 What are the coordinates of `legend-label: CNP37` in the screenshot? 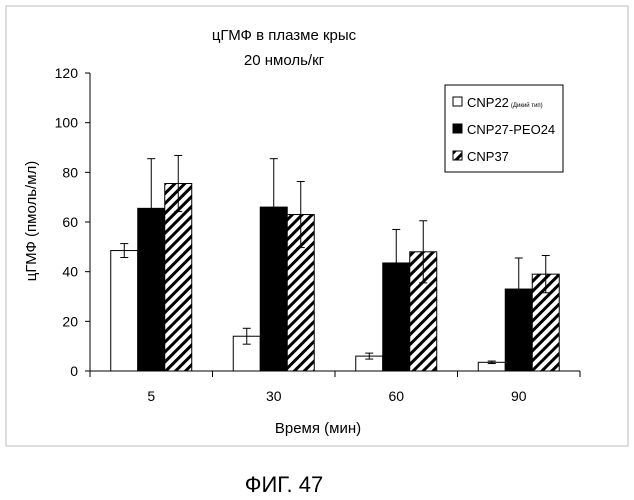 It's located at (488, 156).